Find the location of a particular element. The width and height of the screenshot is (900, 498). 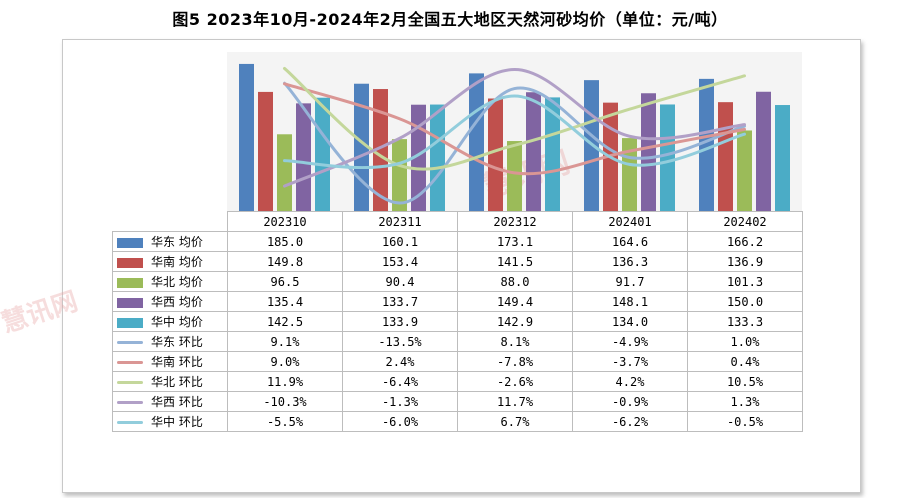

data-label: 8.1% is located at coordinates (515, 341).